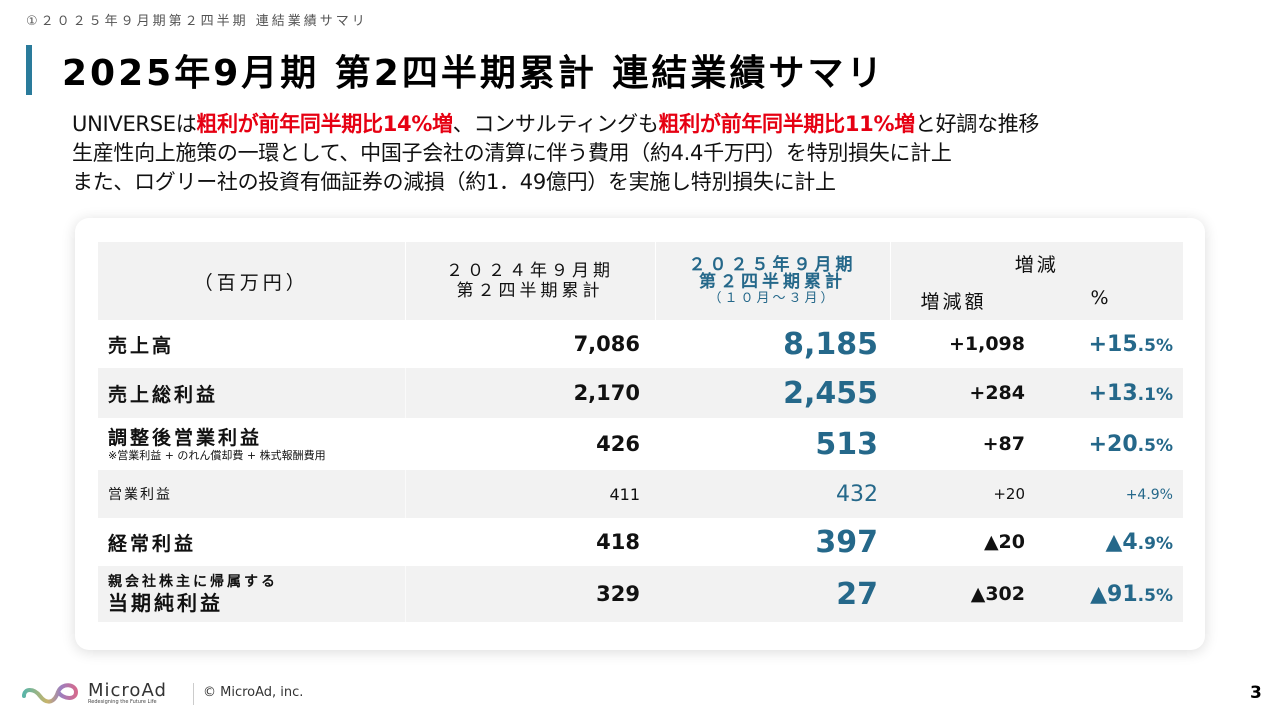 The image size is (1280, 720). I want to click on table-row: 売上総利益 2,170 2,455 +284 +13.1%, so click(640, 393).